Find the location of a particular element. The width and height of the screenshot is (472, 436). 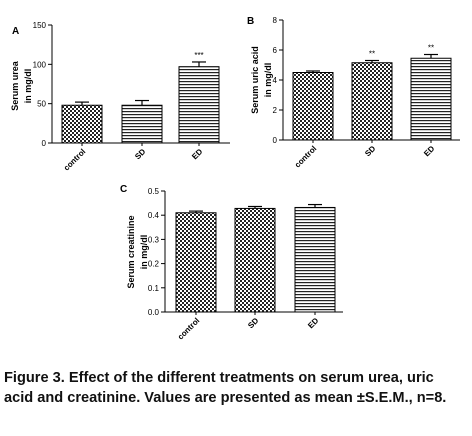

y-tick-label: 8 is located at coordinates (275, 20).